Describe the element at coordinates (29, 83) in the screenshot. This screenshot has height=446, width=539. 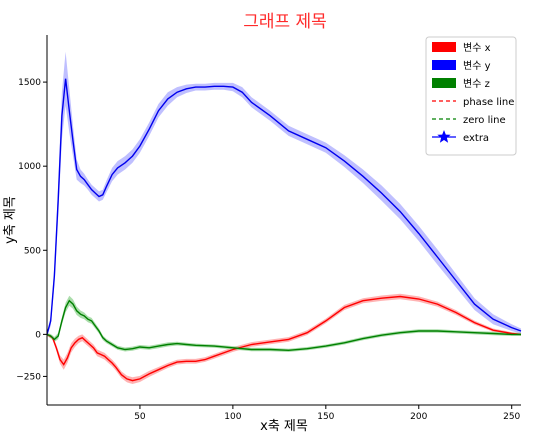
I see `y-tick-label: 1500` at that location.